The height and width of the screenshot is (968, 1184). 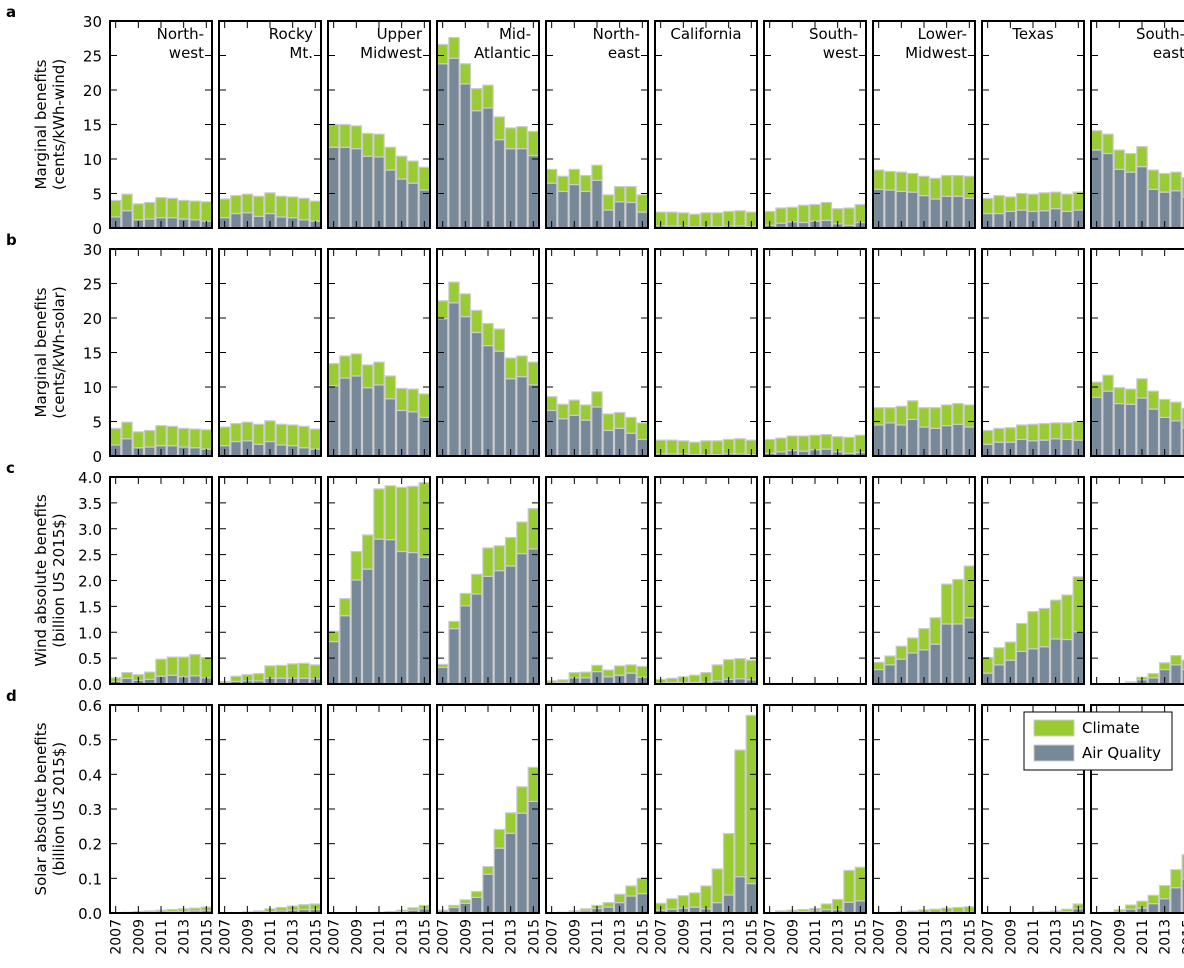 What do you see at coordinates (97, 195) in the screenshot?
I see `y-tick-label: 5` at bounding box center [97, 195].